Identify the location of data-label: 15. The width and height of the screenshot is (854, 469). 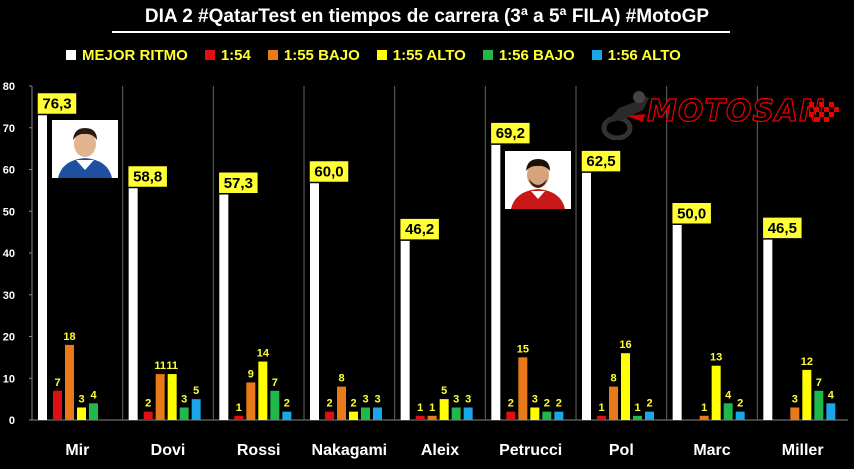
(523, 349).